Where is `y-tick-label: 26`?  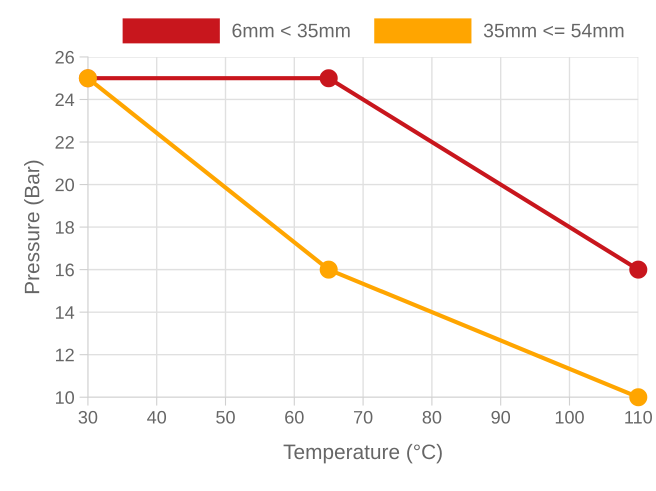
y-tick-label: 26 is located at coordinates (65, 57).